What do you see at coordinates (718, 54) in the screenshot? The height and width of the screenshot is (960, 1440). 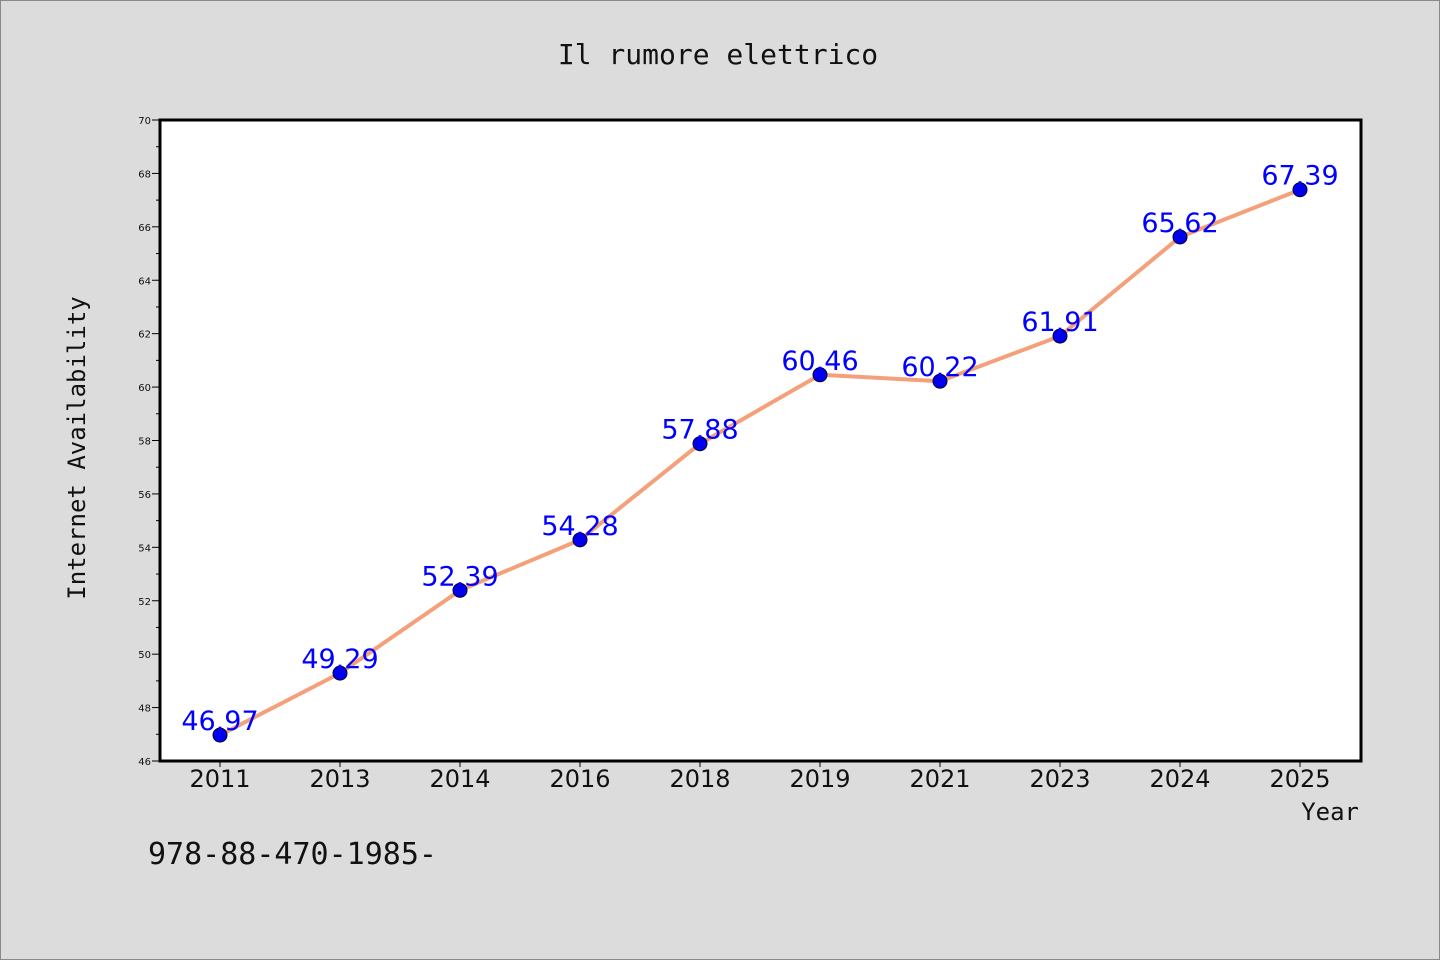 I see `chart-title: Il rumore elettrico` at bounding box center [718, 54].